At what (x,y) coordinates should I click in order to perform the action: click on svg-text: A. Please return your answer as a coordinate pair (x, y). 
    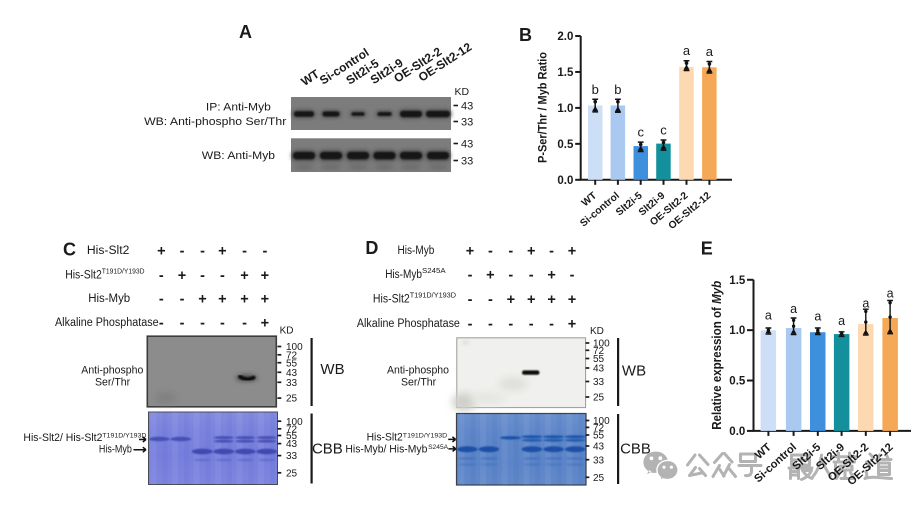
    Looking at the image, I should click on (245, 32).